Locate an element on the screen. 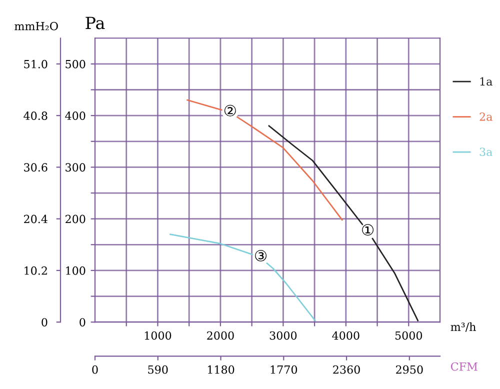  y-tick-label: 500 is located at coordinates (76, 64).